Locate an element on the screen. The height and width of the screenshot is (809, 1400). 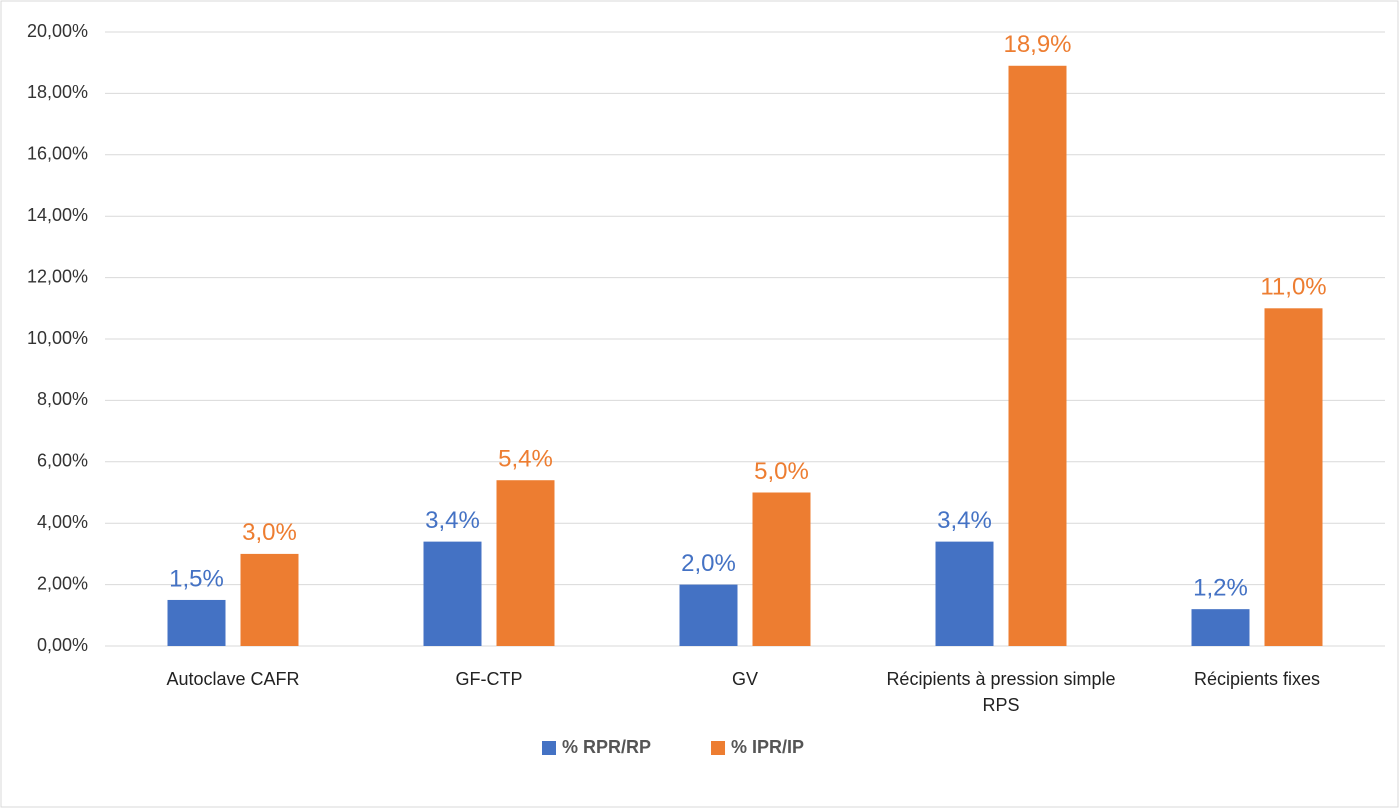
x-tick-label: Autoclave CAFR is located at coordinates (233, 679).